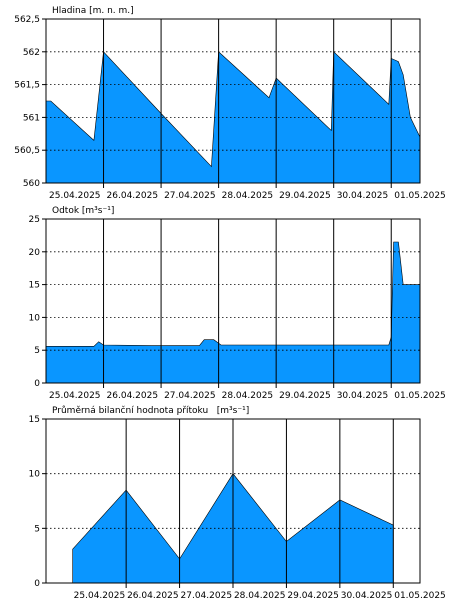 The image size is (450, 610). I want to click on chart-title: Hladina [m. n. m.], so click(93, 11).